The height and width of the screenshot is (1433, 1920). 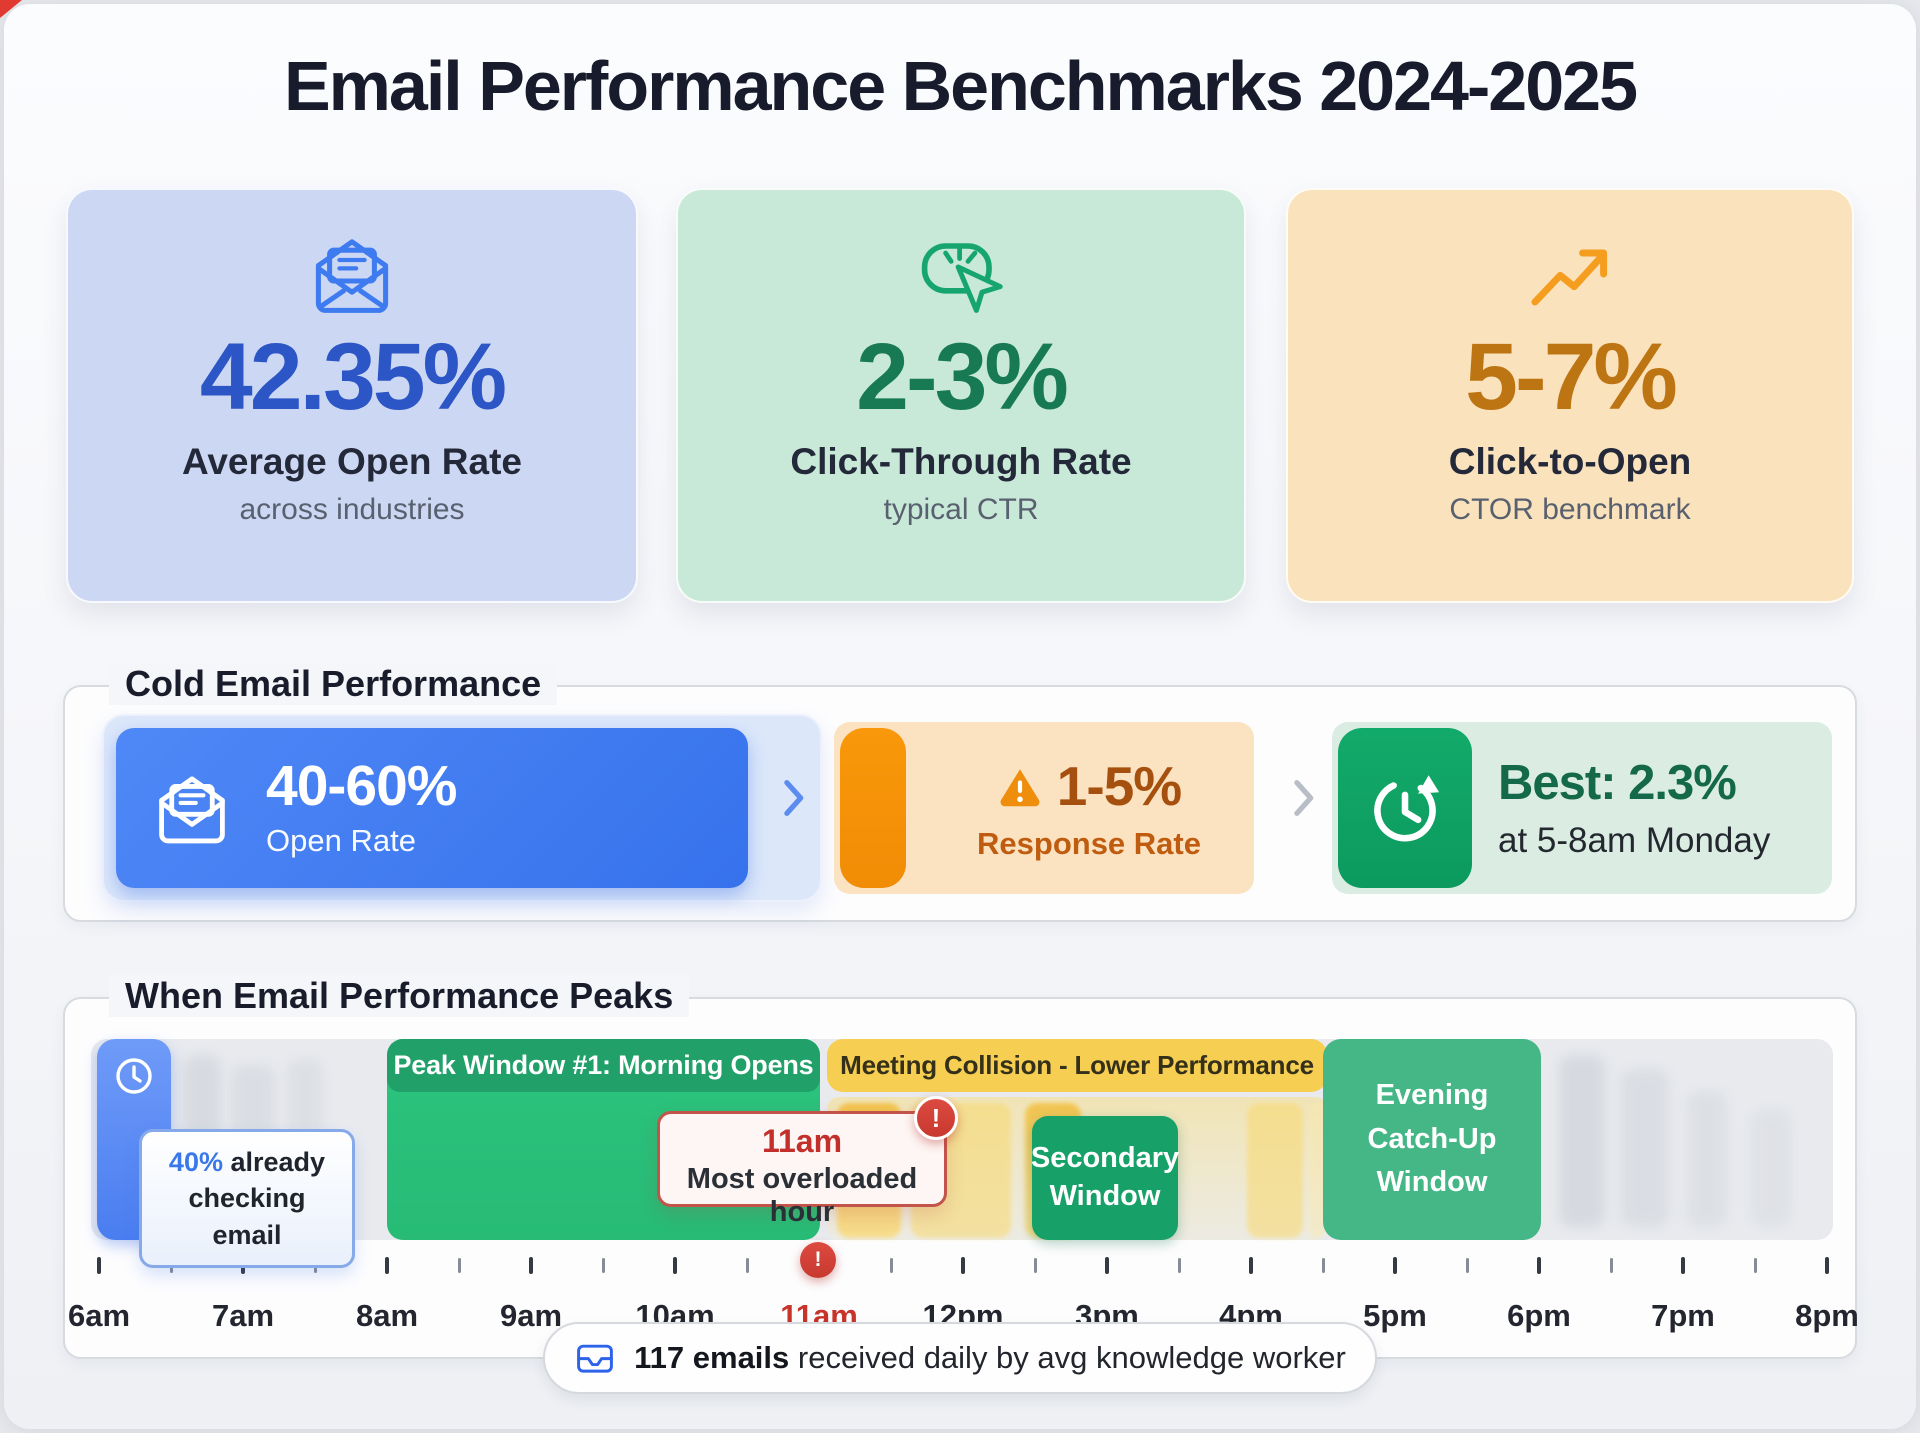 What do you see at coordinates (1634, 840) in the screenshot?
I see `best-time-label: at 5-8am Monday` at bounding box center [1634, 840].